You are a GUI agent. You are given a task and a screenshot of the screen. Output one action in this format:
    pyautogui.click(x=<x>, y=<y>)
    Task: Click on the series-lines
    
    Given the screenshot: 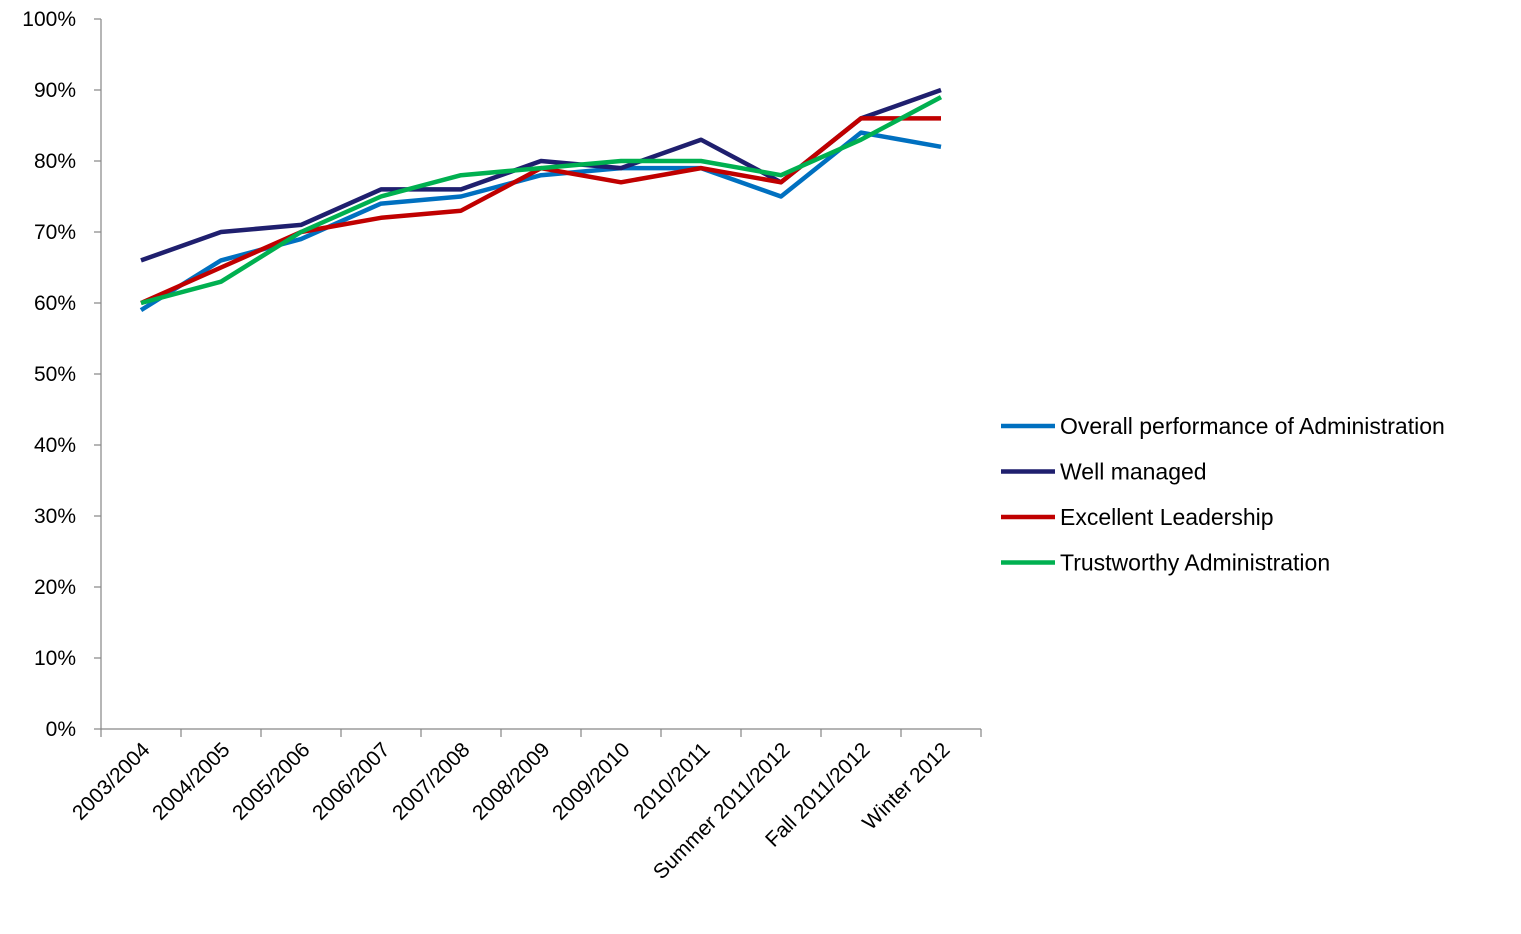 What is the action you would take?
    pyautogui.click(x=541, y=200)
    